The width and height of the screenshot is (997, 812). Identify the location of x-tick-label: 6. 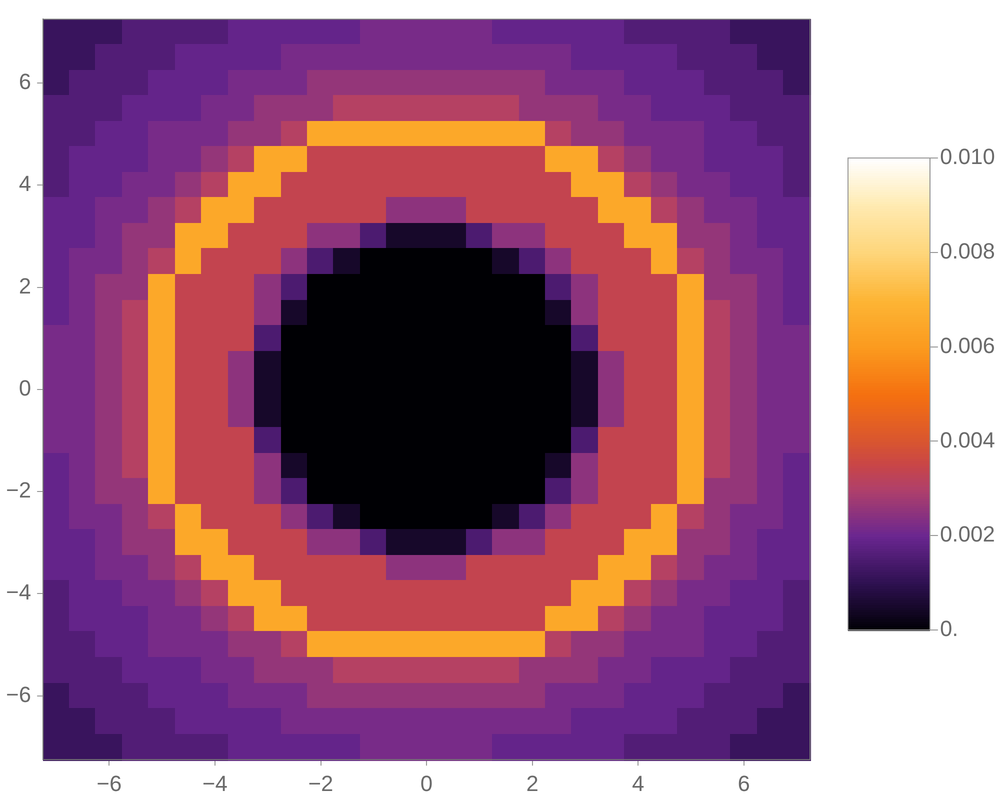
(744, 783).